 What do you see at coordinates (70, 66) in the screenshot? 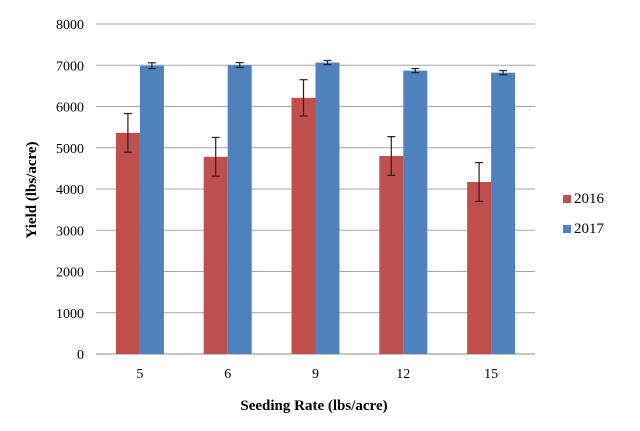
I see `y-tick-label: 7000` at bounding box center [70, 66].